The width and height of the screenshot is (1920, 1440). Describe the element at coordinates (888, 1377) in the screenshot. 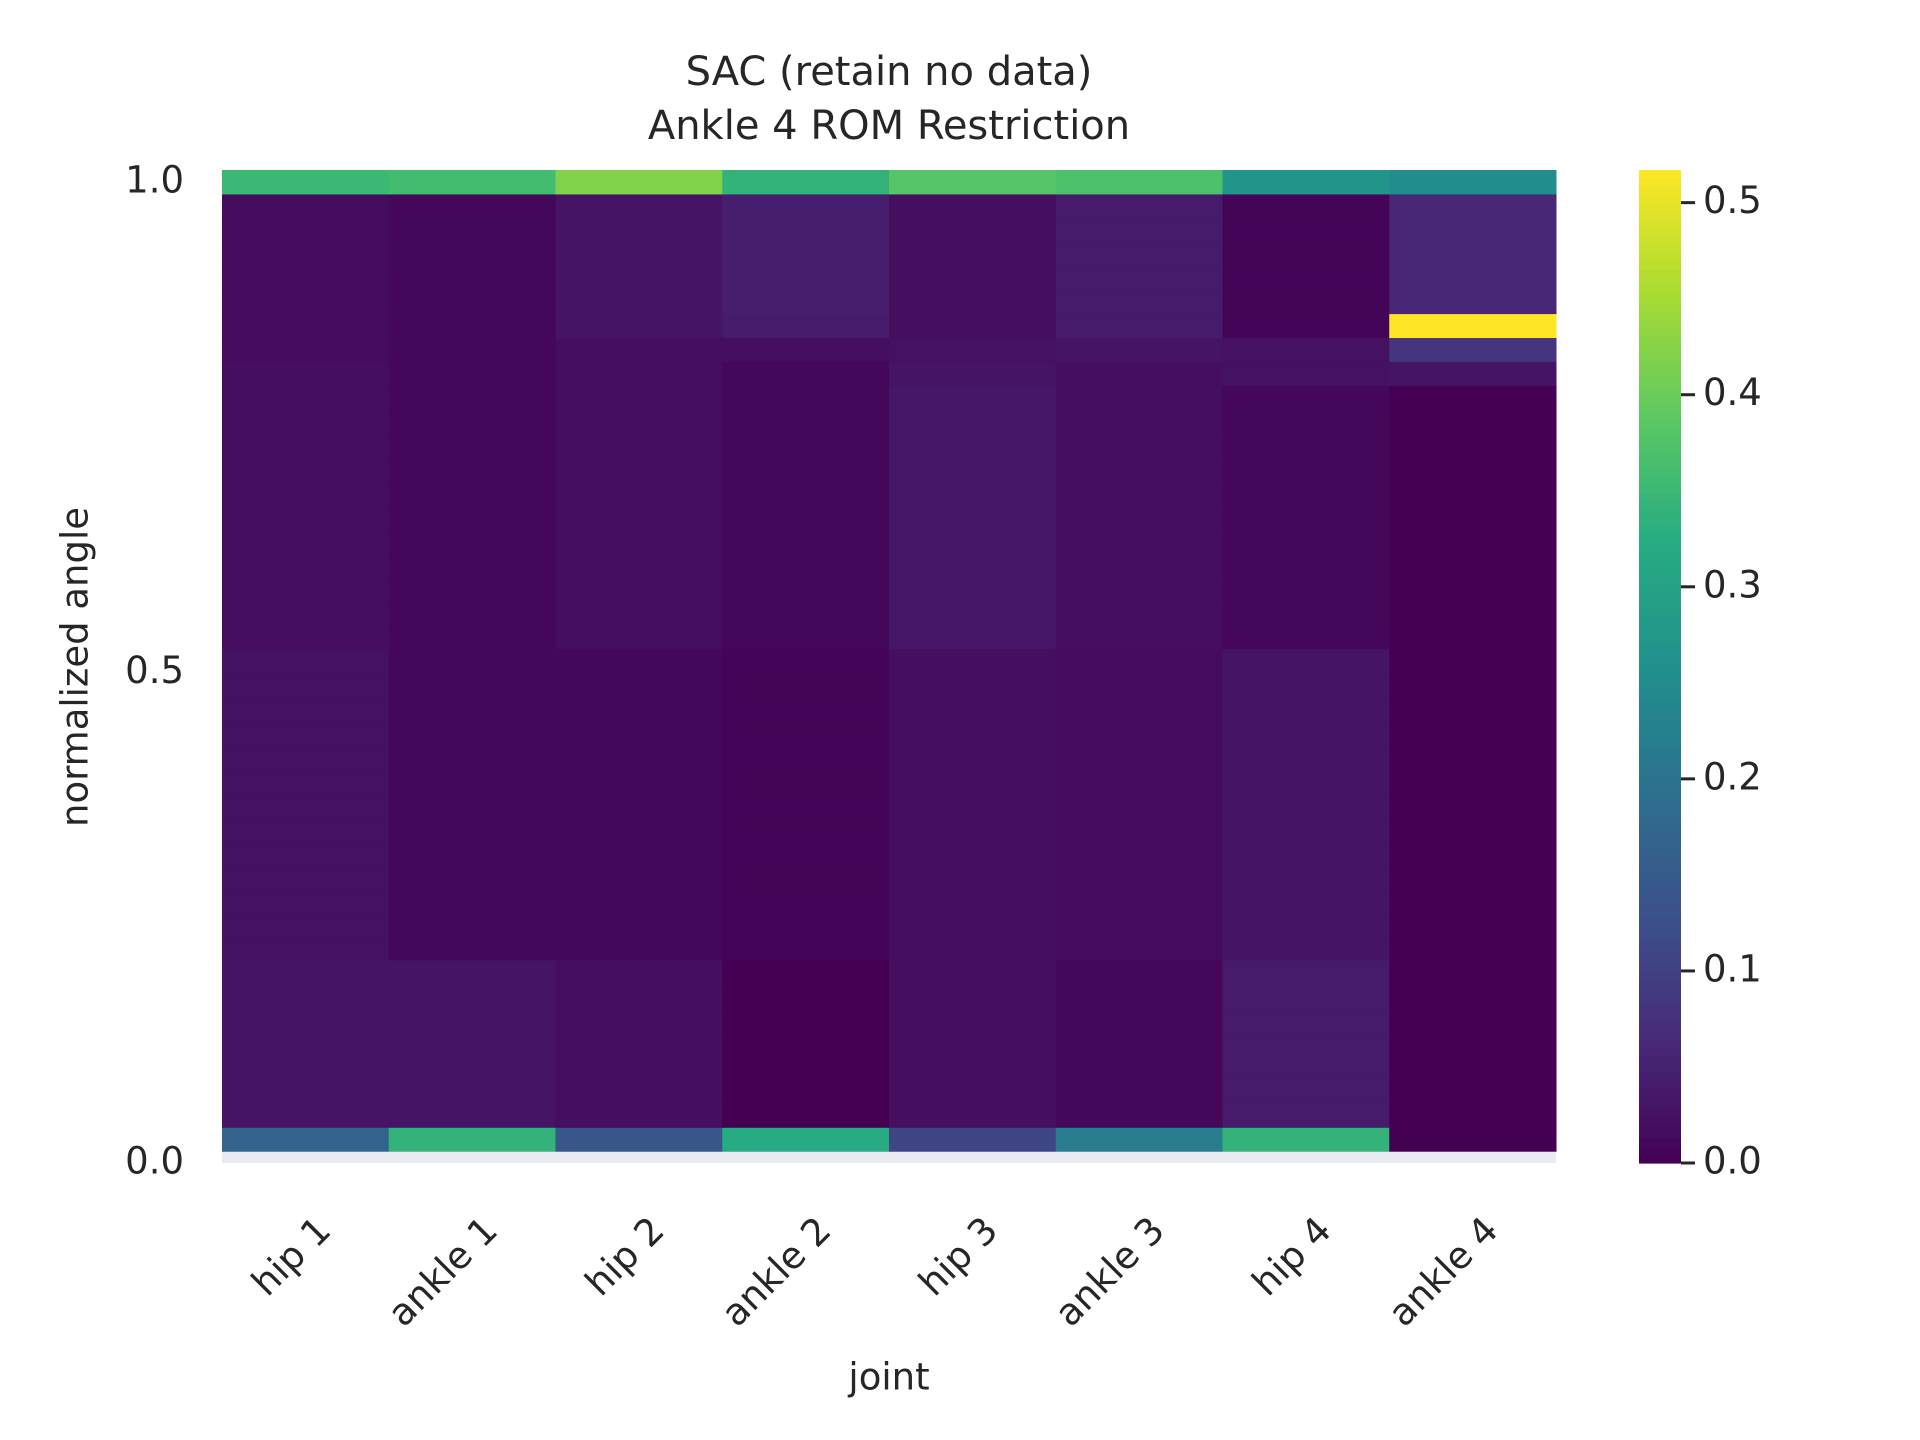

I see `x-axis-label: joint` at that location.